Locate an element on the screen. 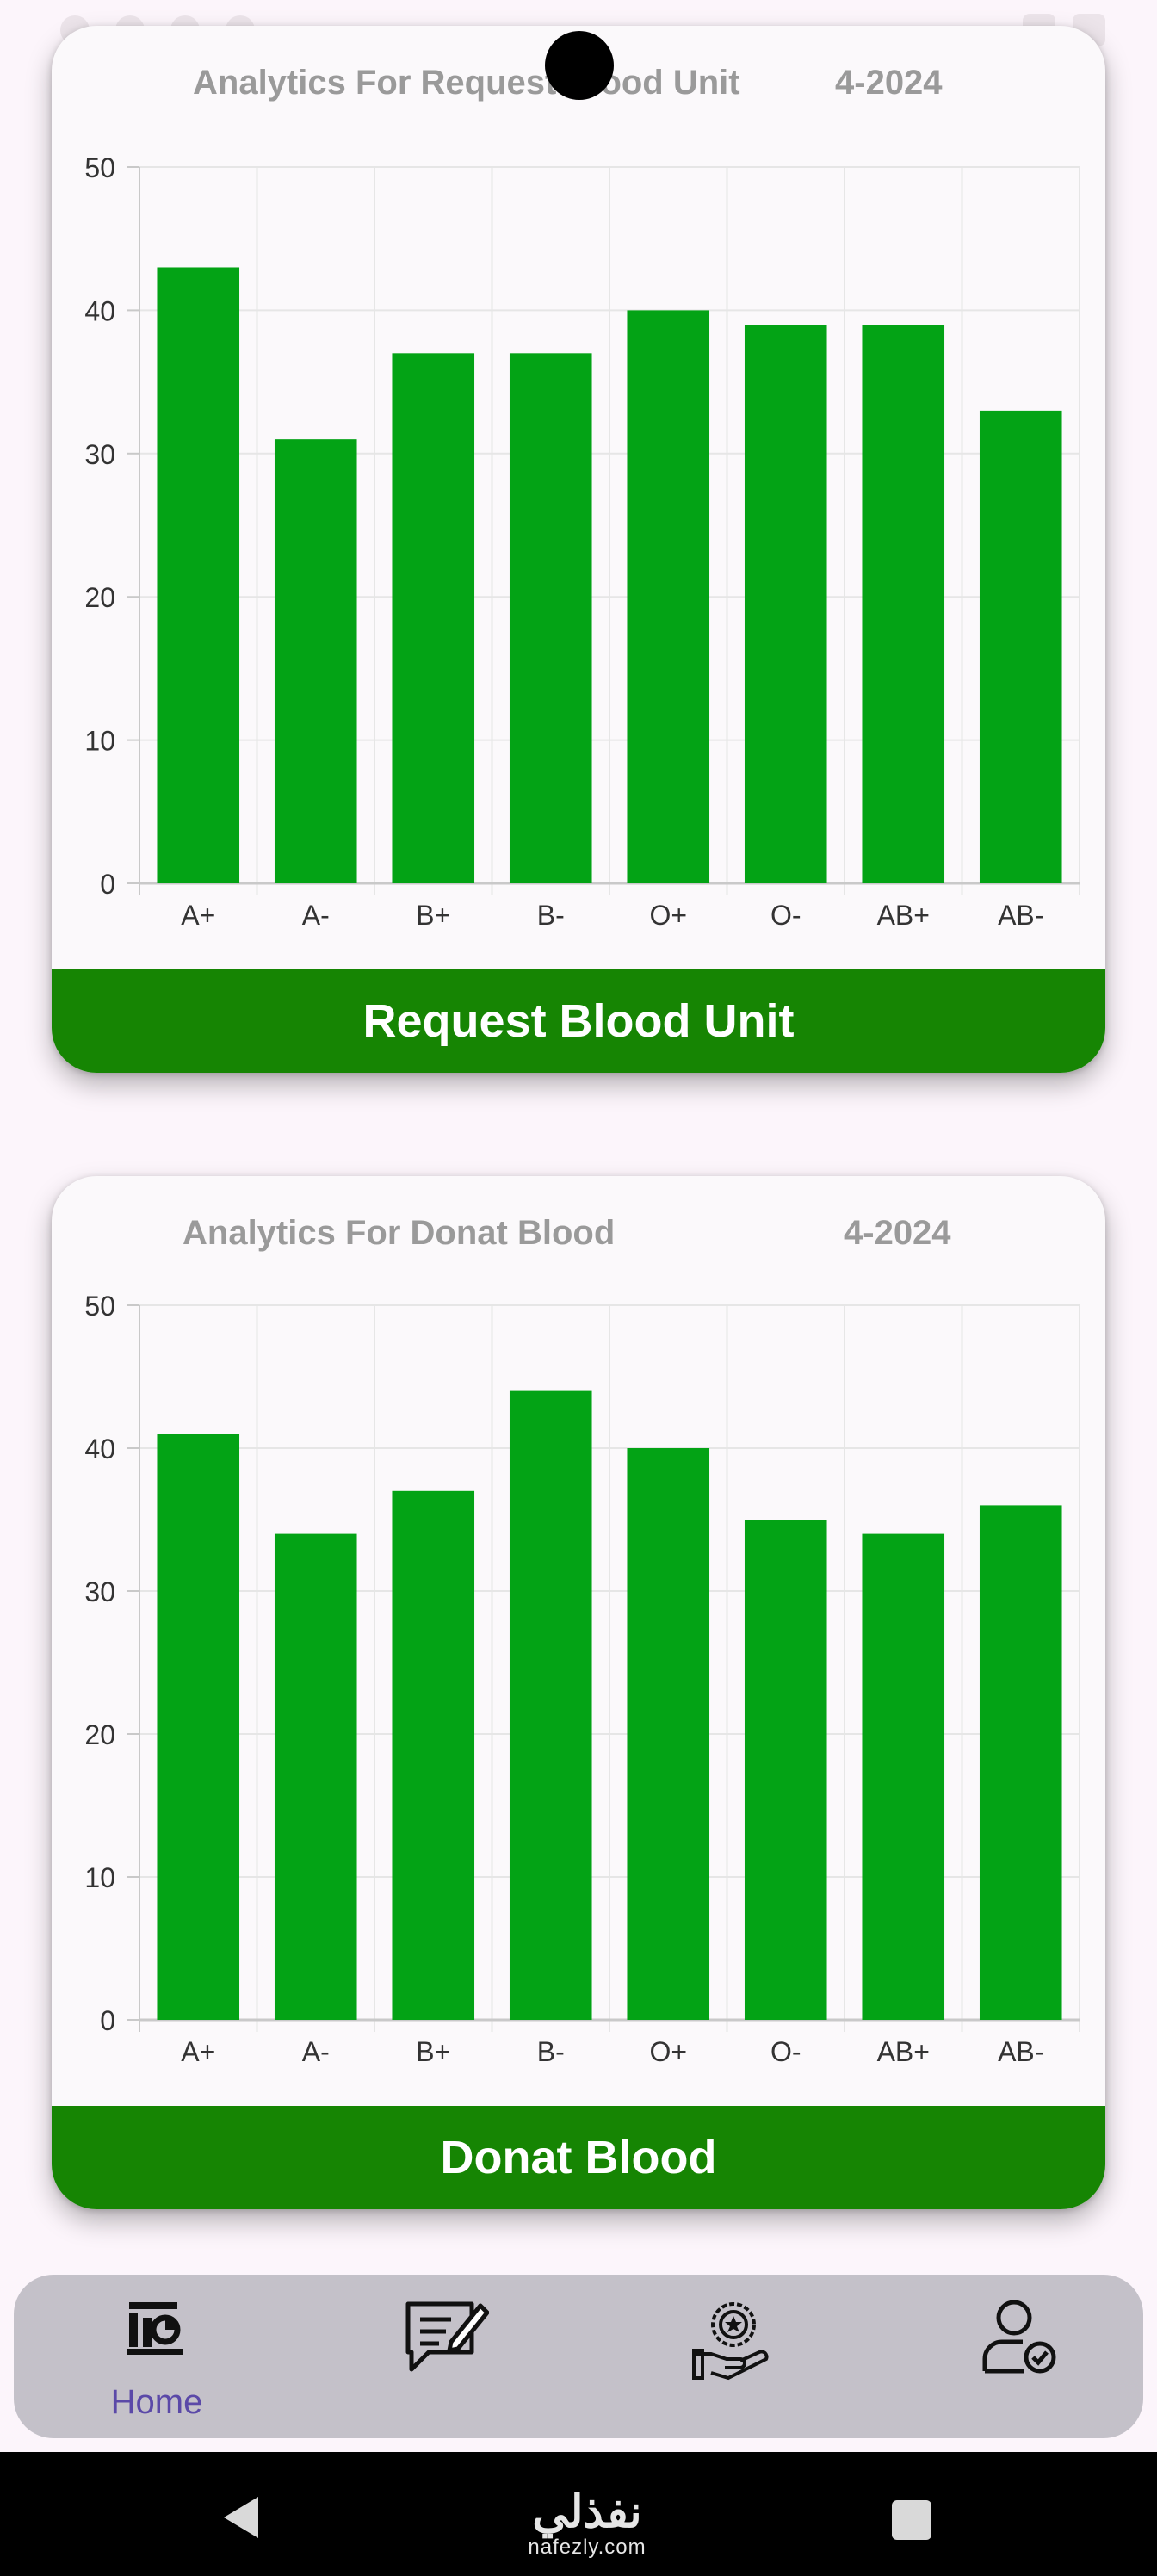 The height and width of the screenshot is (2576, 1157). home-chart-icon is located at coordinates (155, 2328).